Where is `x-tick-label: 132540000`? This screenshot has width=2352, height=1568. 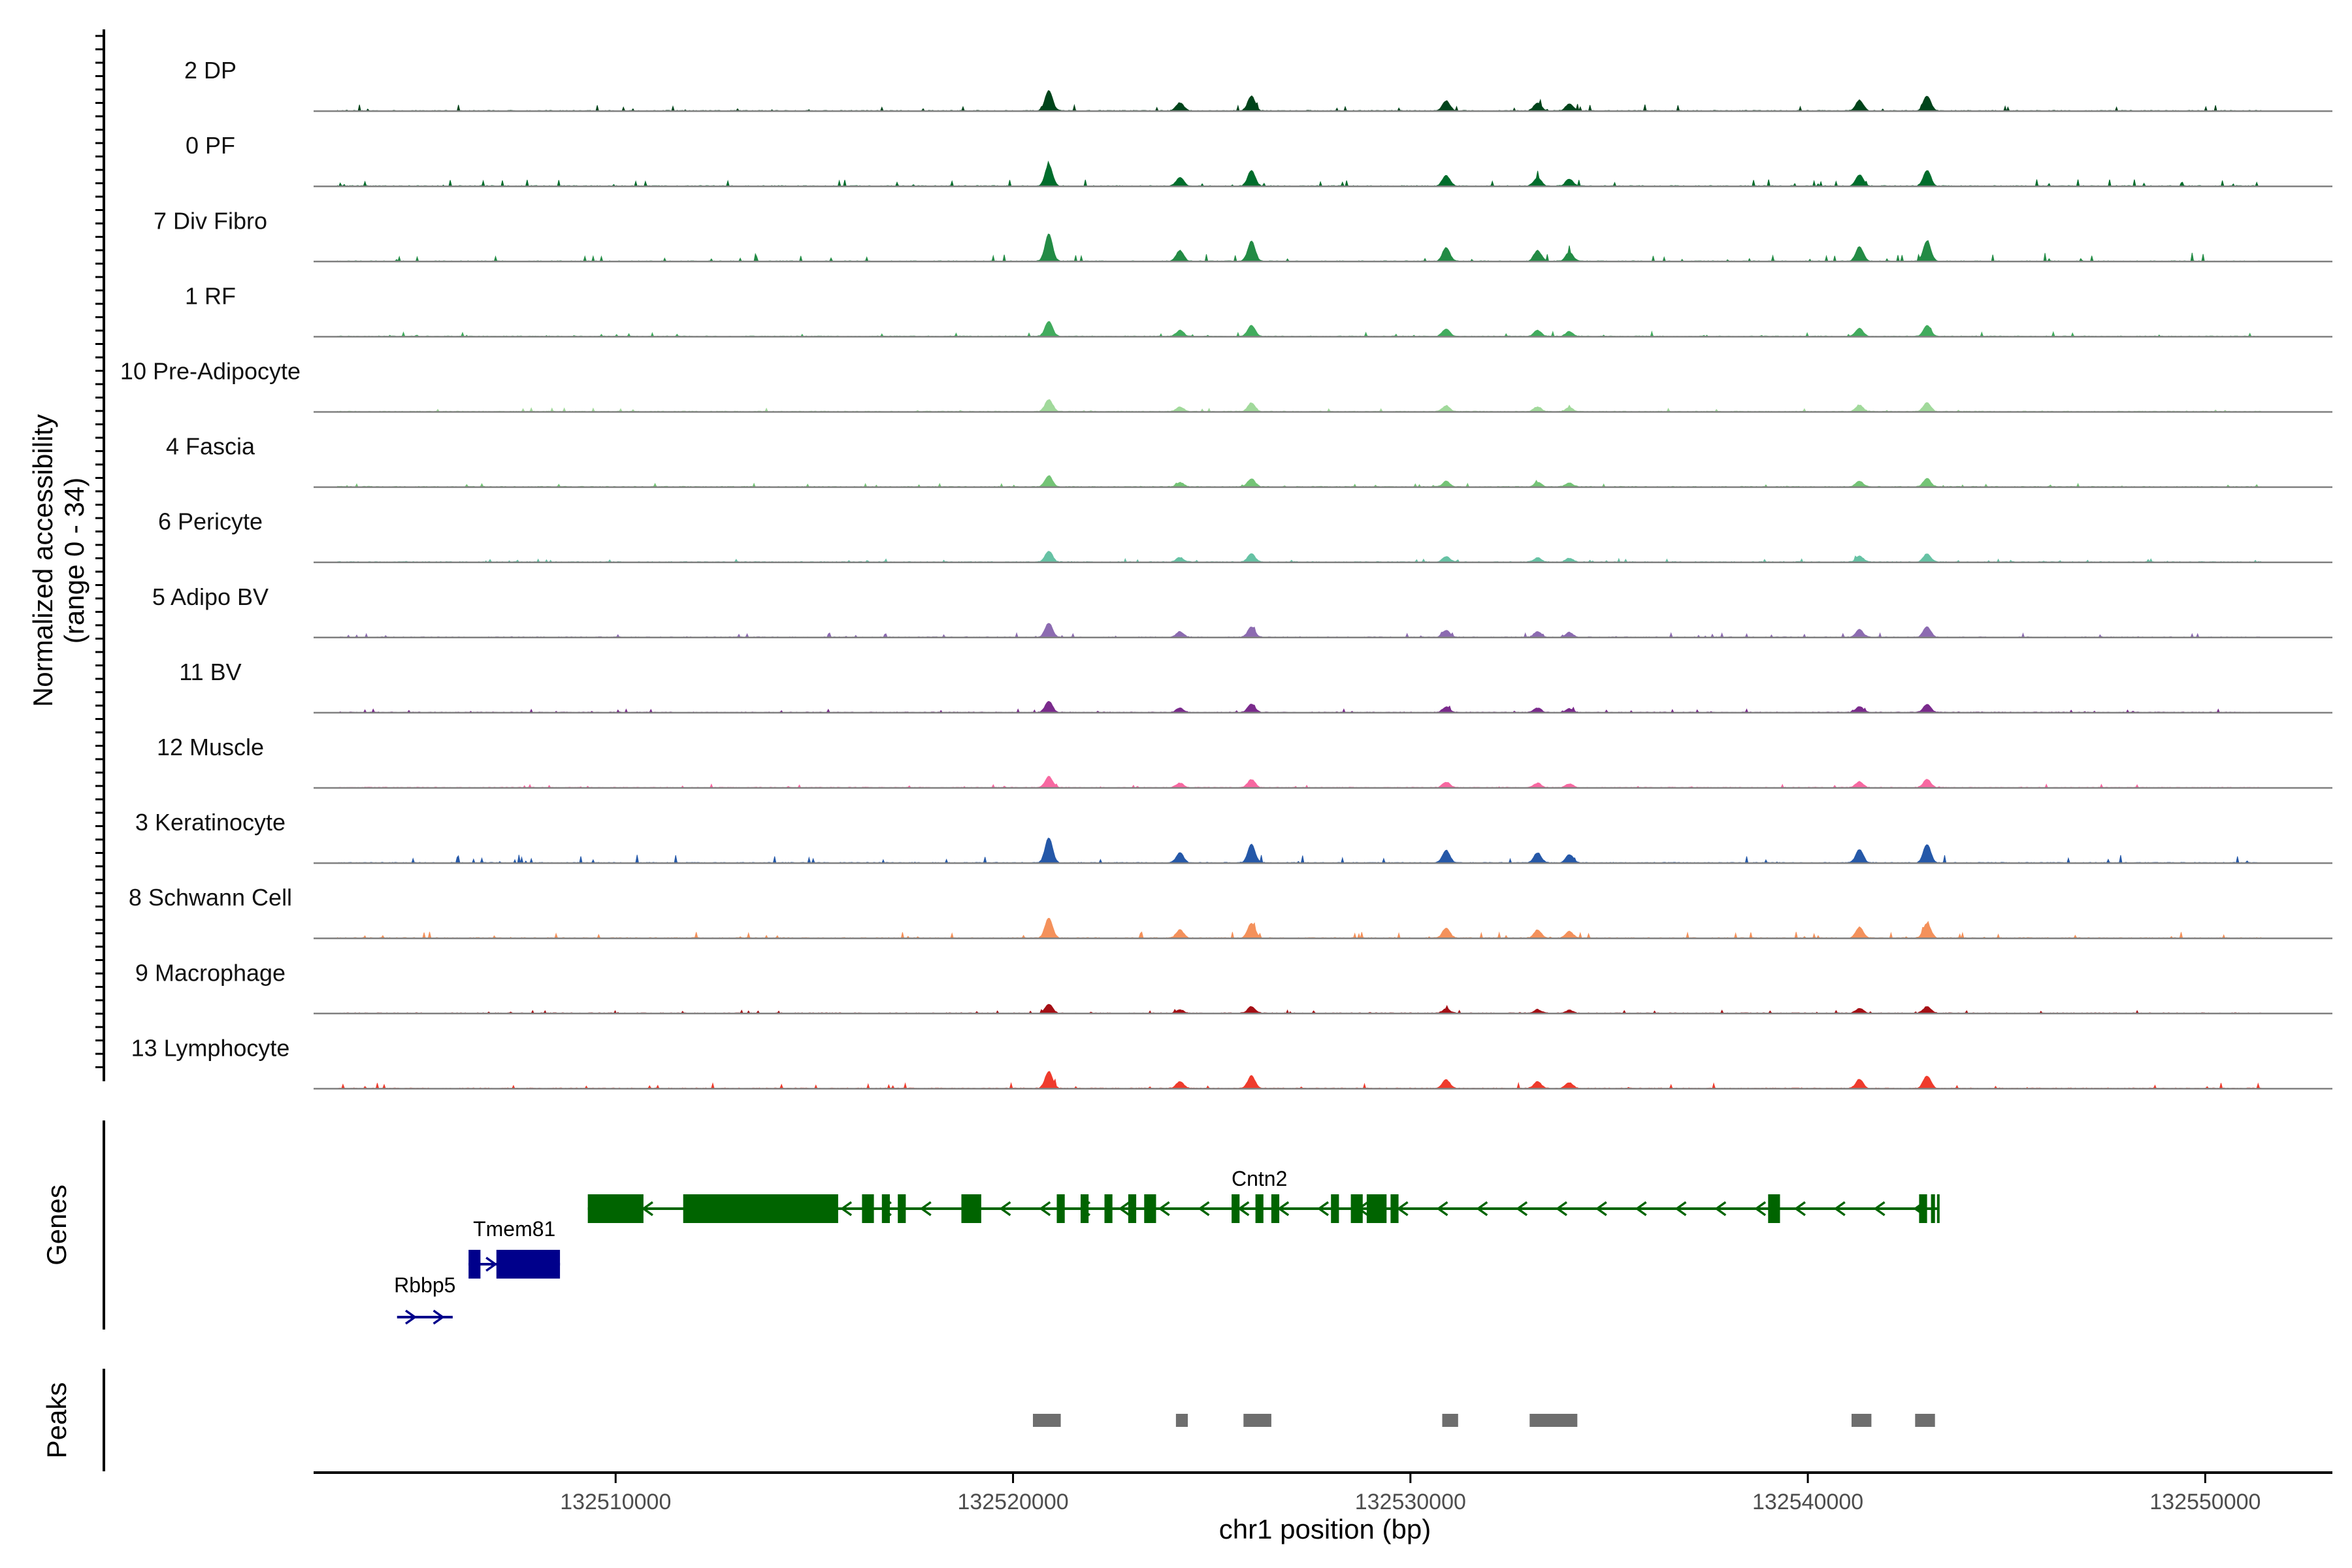 x-tick-label: 132540000 is located at coordinates (1807, 1502).